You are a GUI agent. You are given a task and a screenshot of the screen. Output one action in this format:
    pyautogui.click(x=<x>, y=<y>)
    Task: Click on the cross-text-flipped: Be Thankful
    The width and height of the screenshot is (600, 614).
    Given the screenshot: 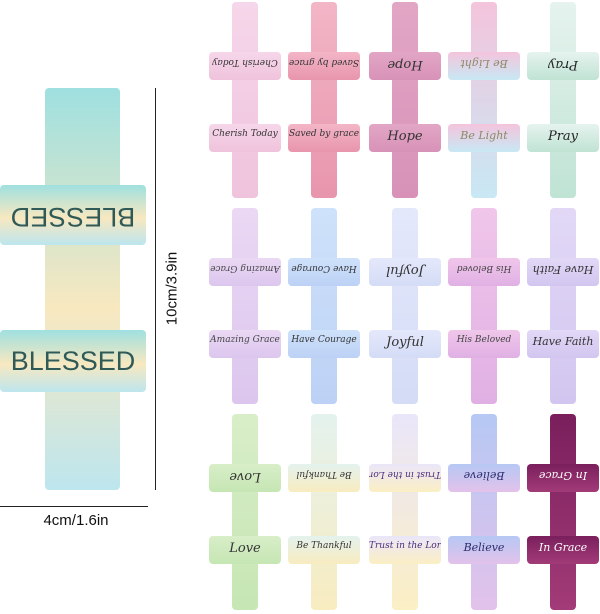 What is the action you would take?
    pyautogui.click(x=324, y=474)
    